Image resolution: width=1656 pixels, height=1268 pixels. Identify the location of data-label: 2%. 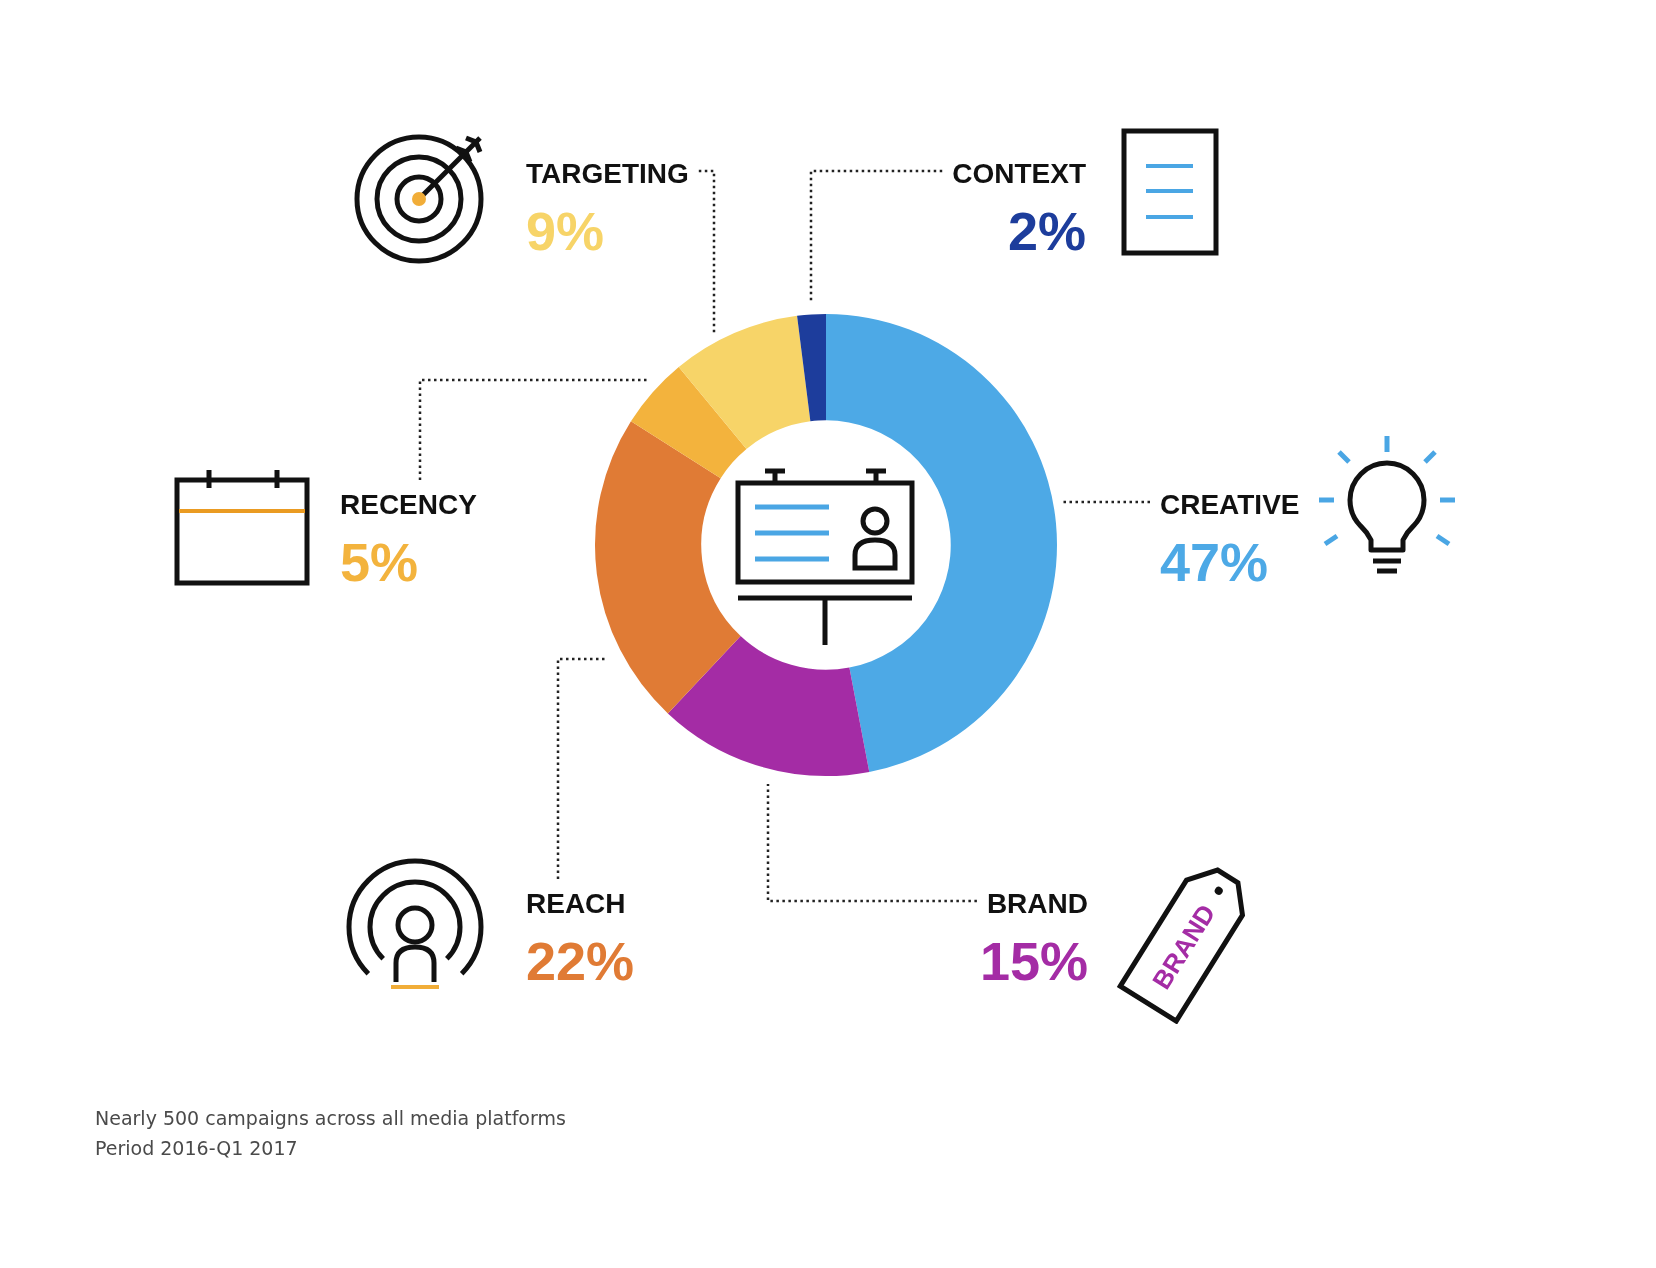
(1046, 231).